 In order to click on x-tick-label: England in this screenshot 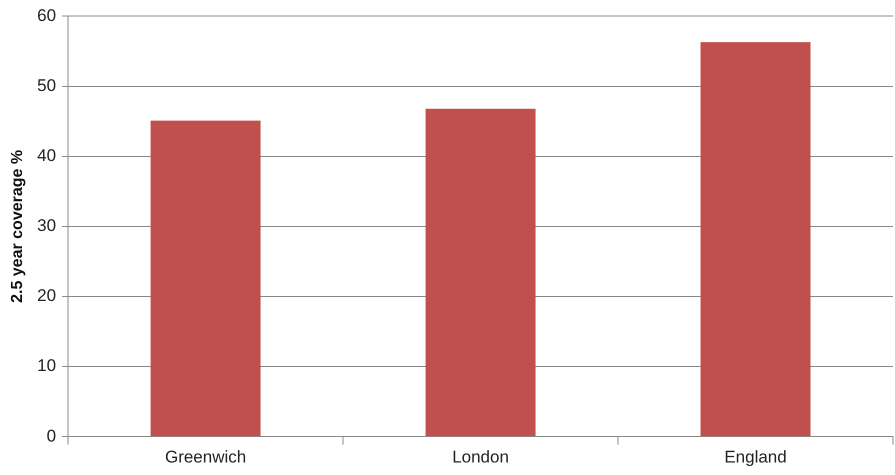, I will do `click(755, 456)`.